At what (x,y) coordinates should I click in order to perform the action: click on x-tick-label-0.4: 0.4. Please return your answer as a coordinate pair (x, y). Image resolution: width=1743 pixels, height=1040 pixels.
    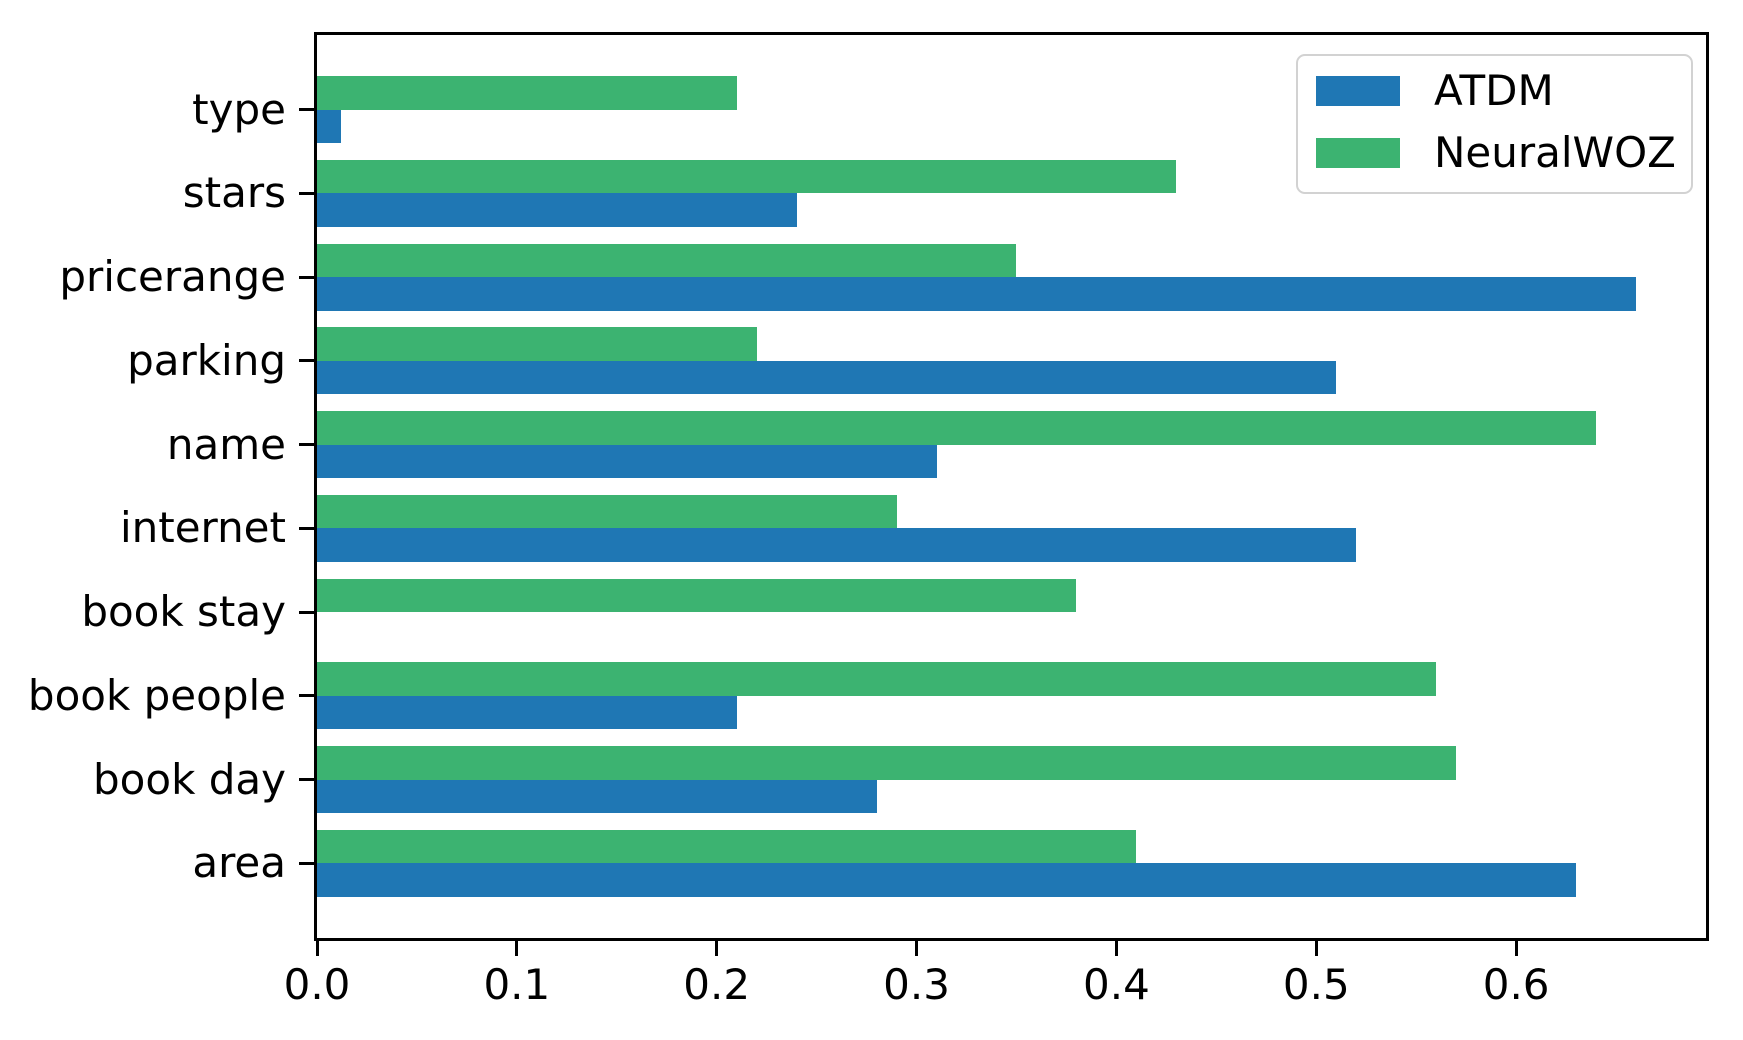
    Looking at the image, I should click on (1116, 984).